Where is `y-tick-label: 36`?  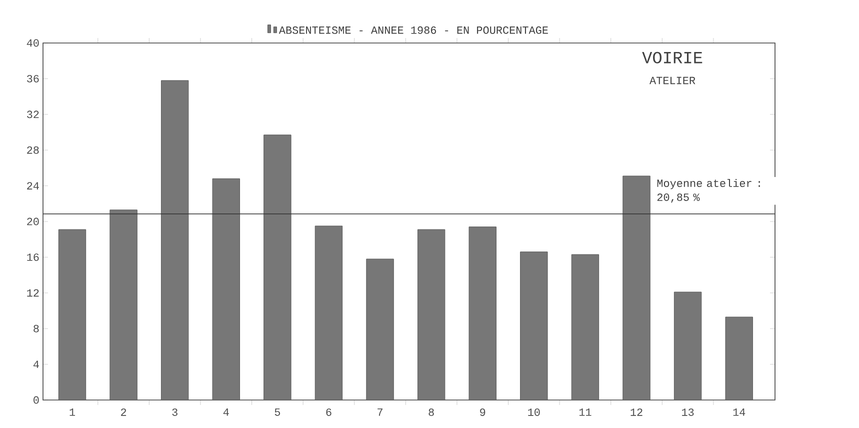 y-tick-label: 36 is located at coordinates (33, 78).